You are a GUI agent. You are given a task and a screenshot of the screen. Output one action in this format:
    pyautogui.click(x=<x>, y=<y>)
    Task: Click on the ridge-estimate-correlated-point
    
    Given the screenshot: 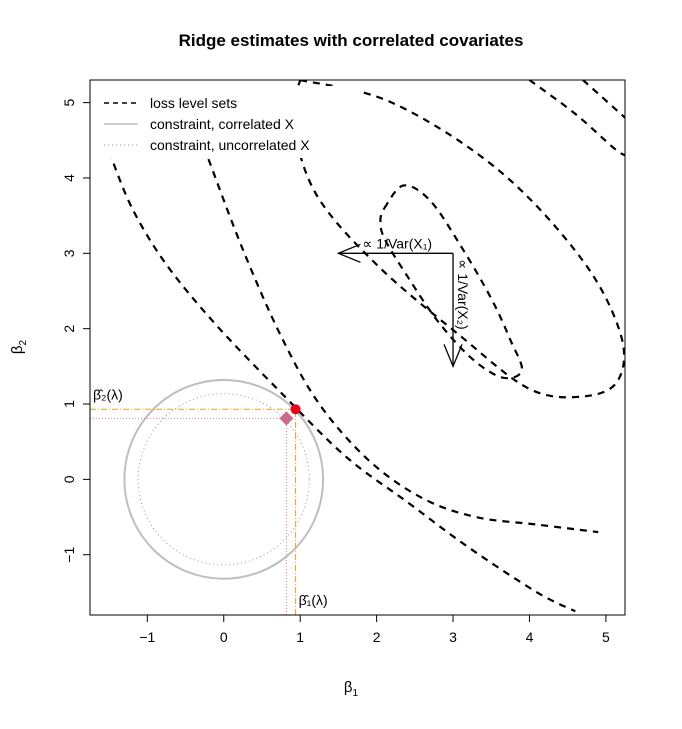 What is the action you would take?
    pyautogui.click(x=295, y=409)
    